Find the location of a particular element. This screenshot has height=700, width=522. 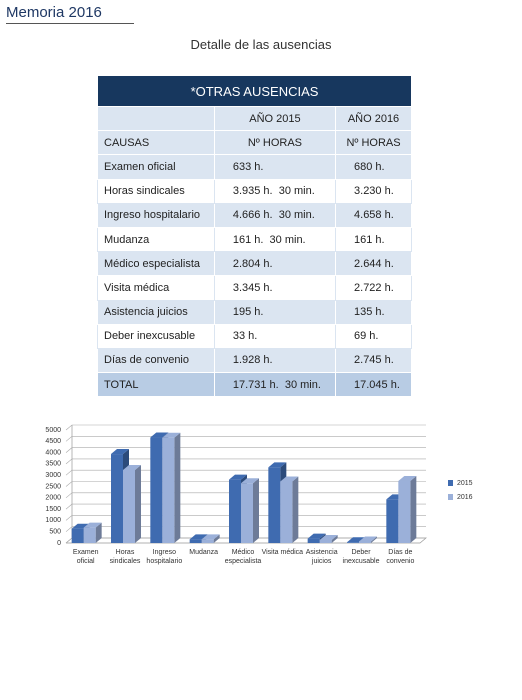

table-cell: CAUSAS is located at coordinates (156, 143).